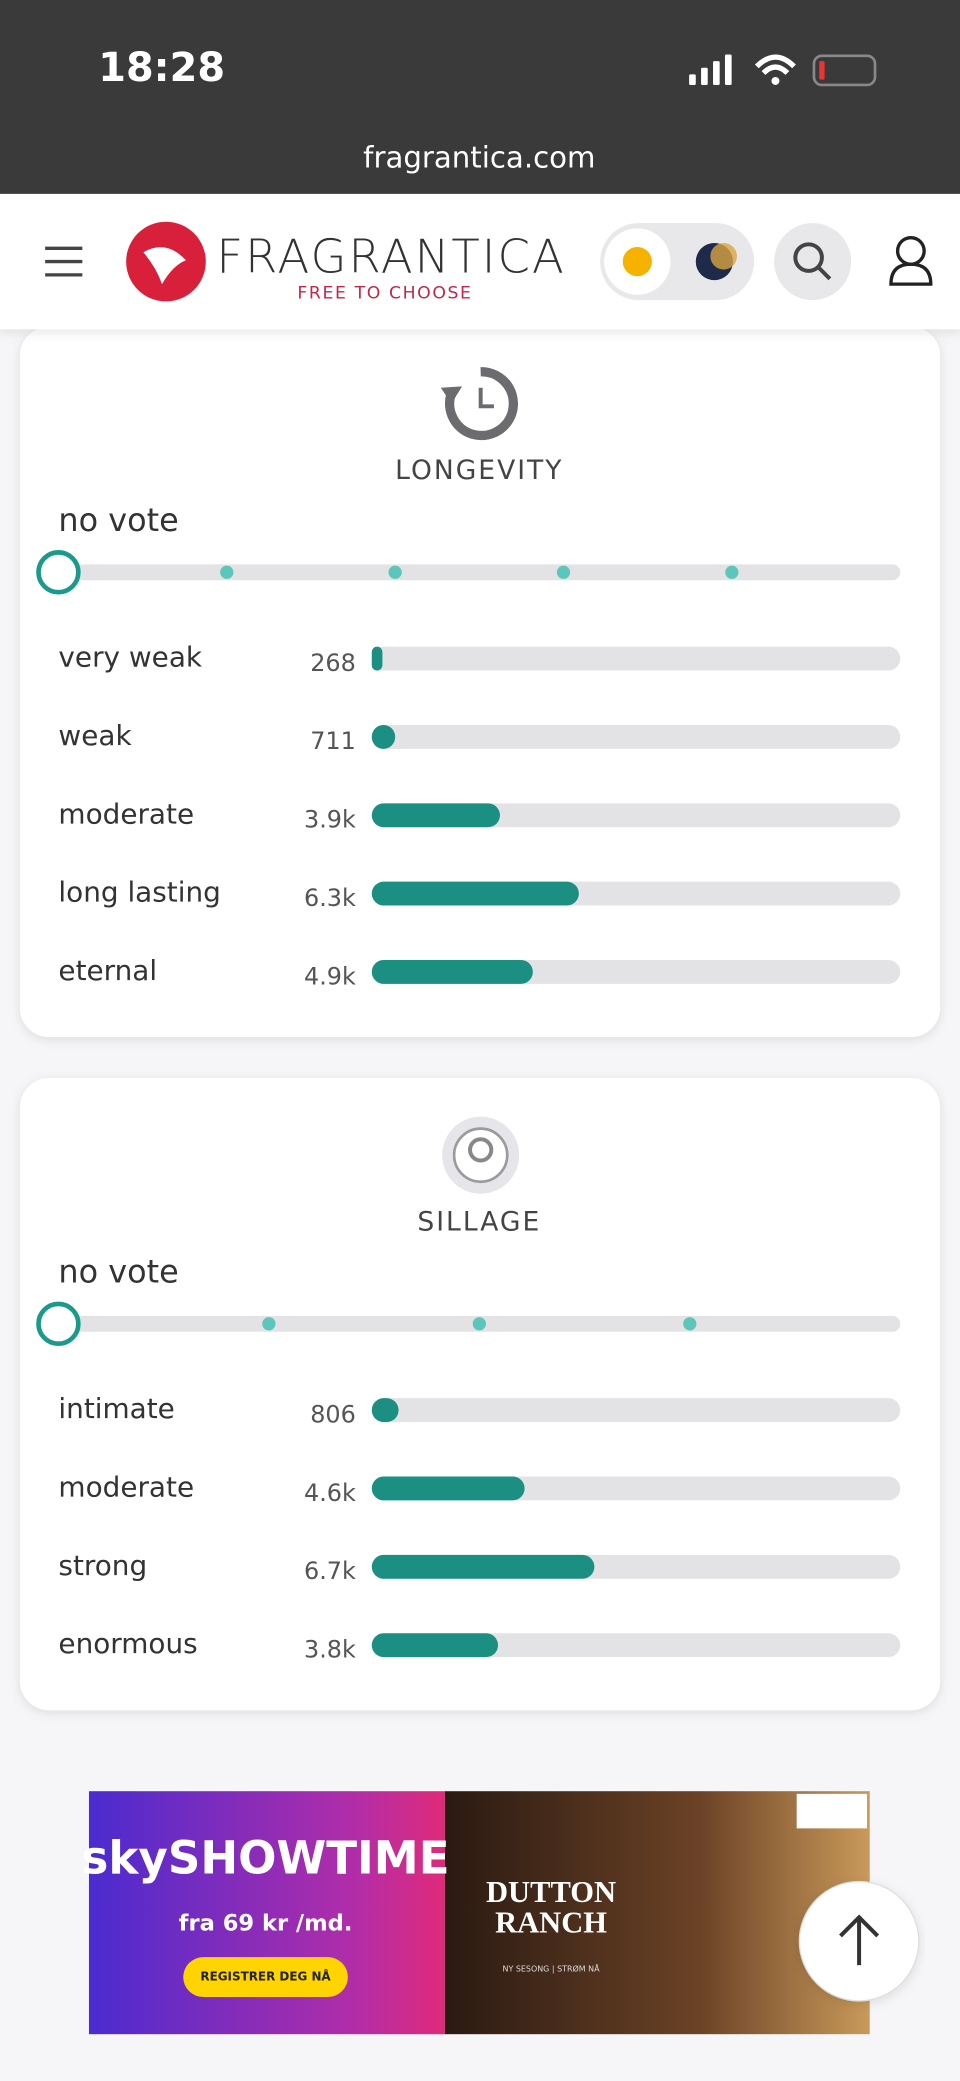  I want to click on clock: 18:28, so click(161, 68).